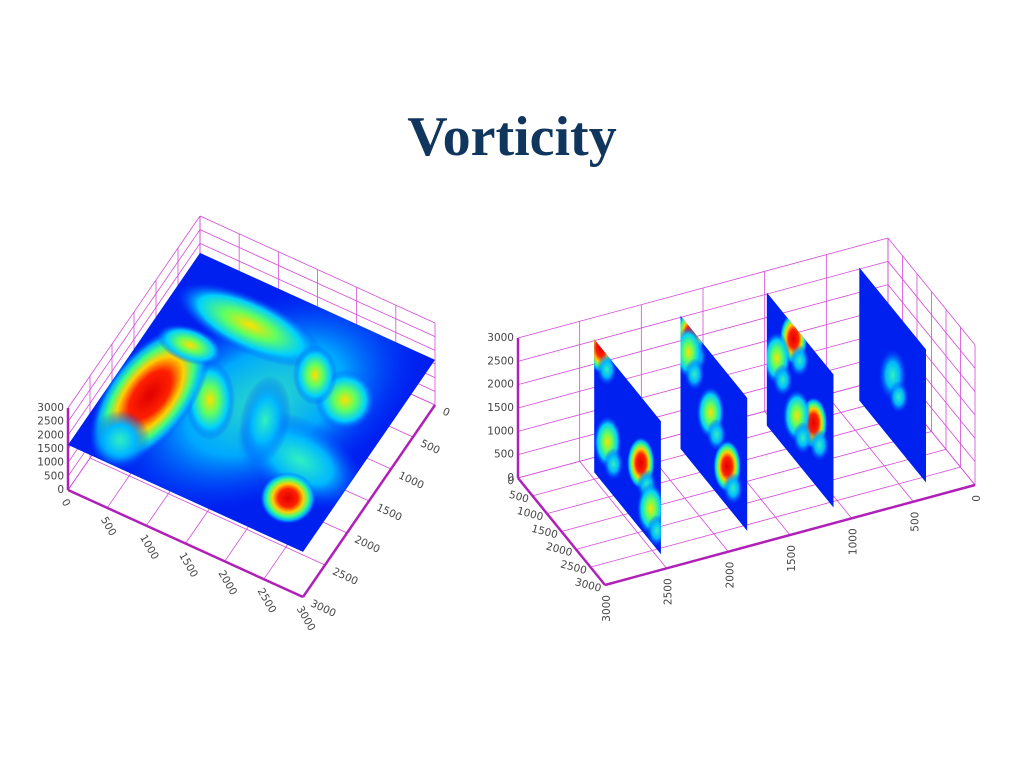 The width and height of the screenshot is (1024, 768). What do you see at coordinates (607, 608) in the screenshot?
I see `x-tick-label: 3000` at bounding box center [607, 608].